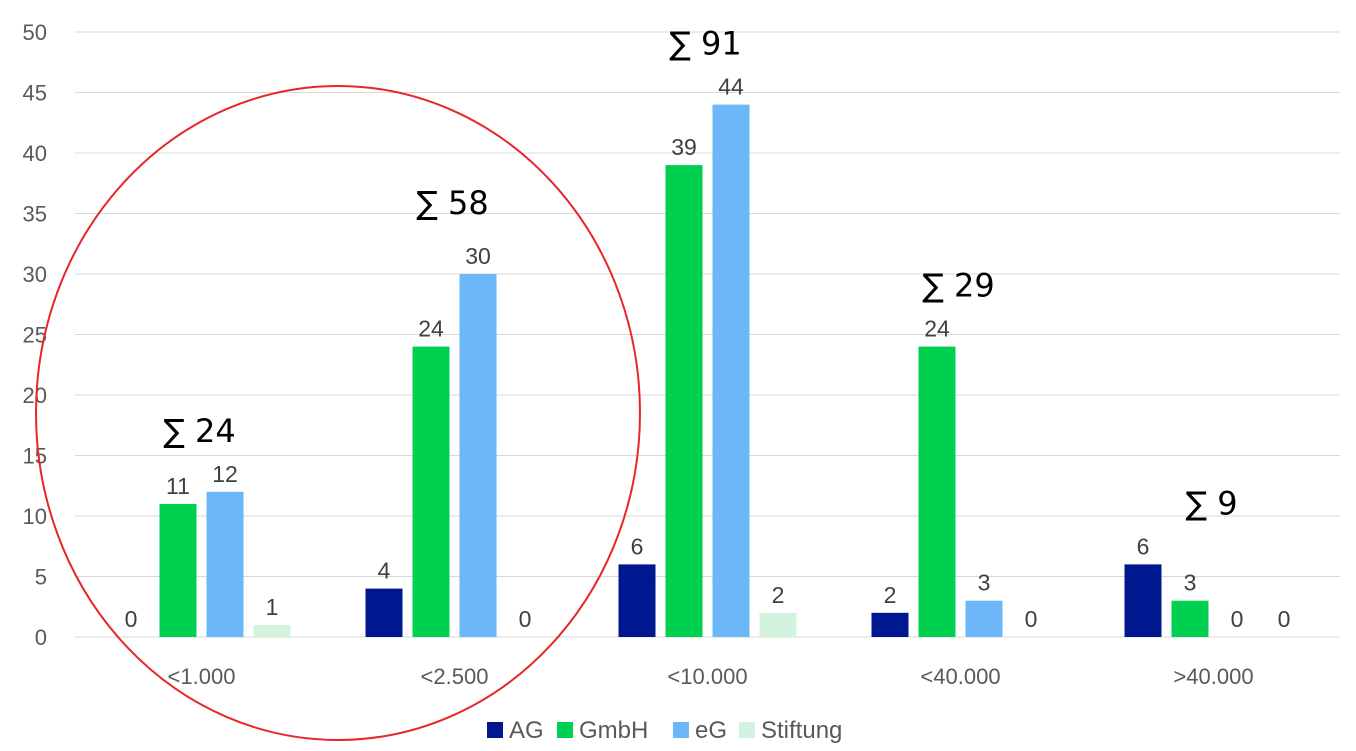 This screenshot has width=1356, height=751. I want to click on x-tick-label: <40.000, so click(960, 676).